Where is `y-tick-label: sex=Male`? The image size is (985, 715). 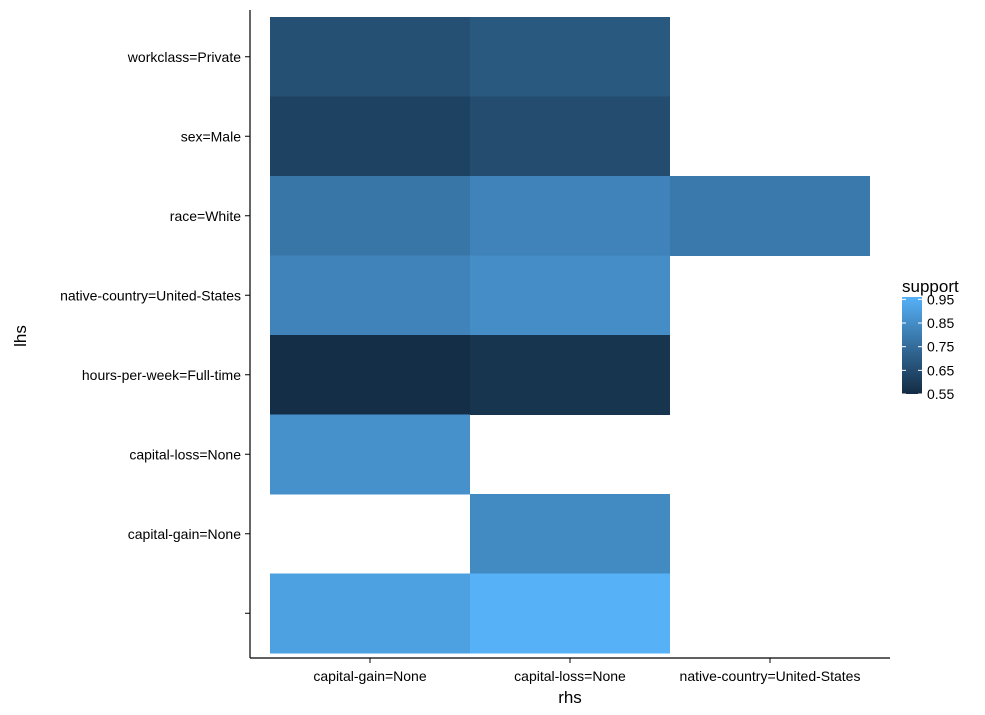
y-tick-label: sex=Male is located at coordinates (211, 136).